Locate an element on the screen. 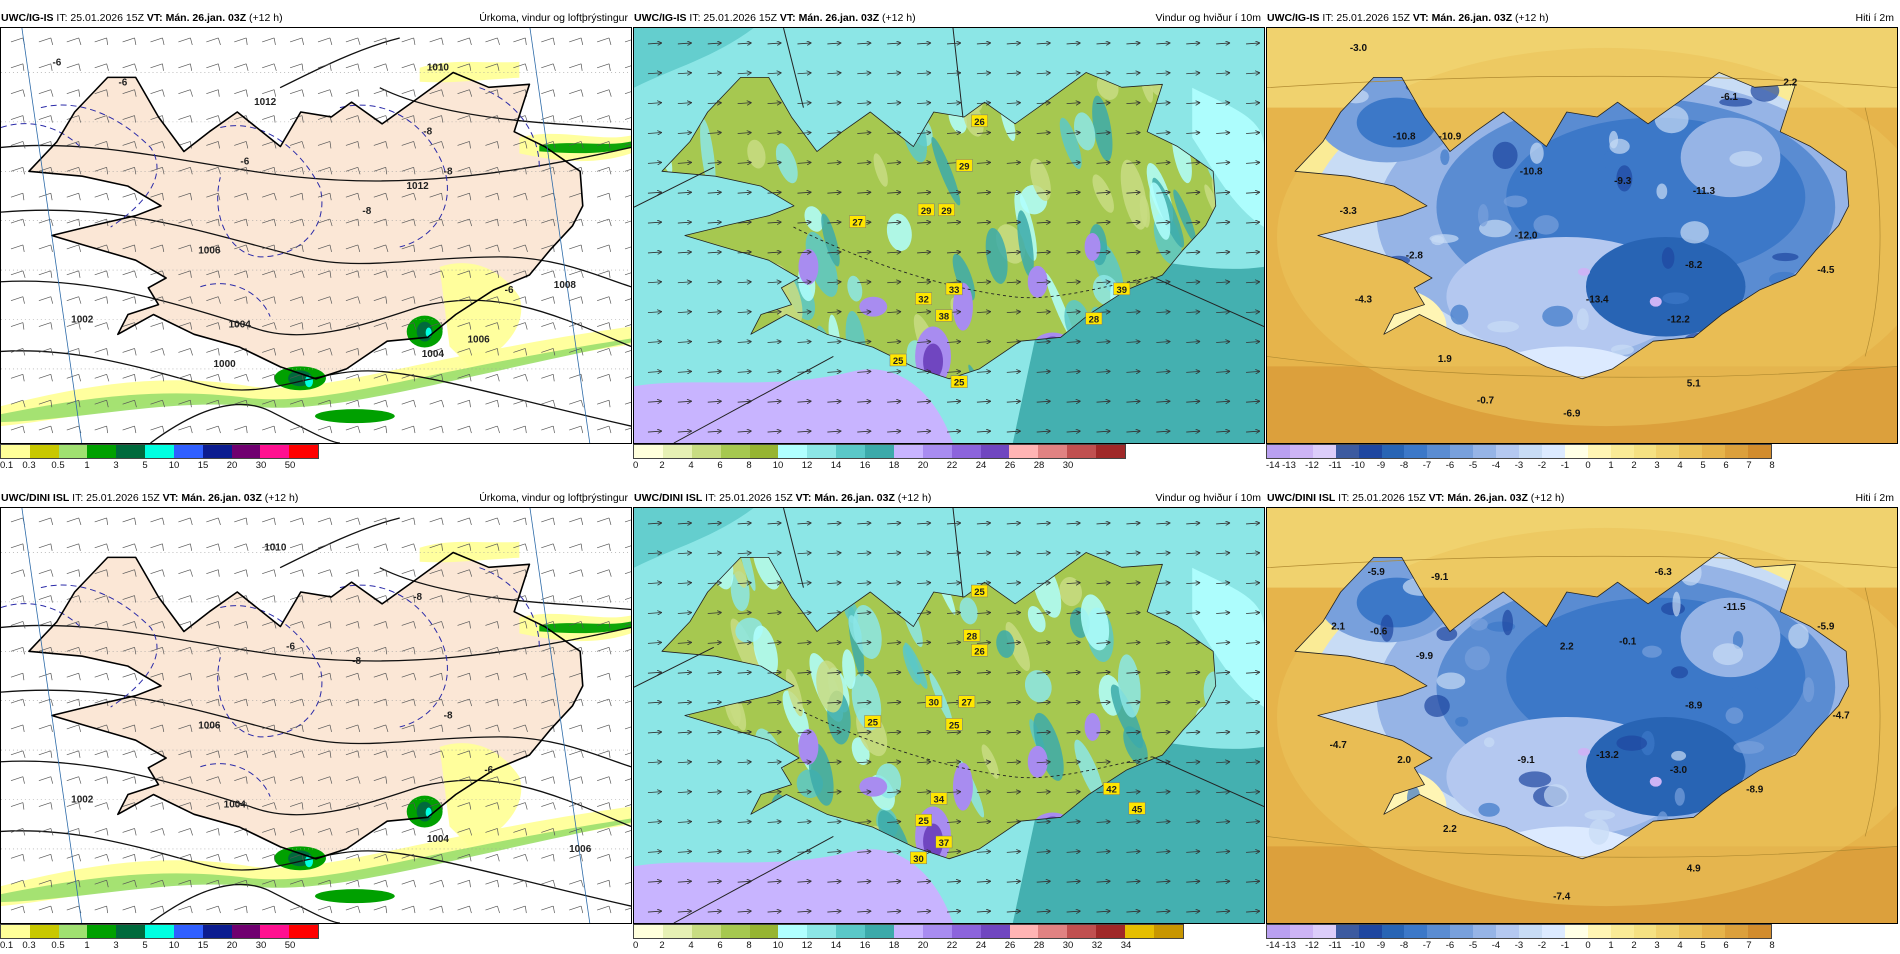 The width and height of the screenshot is (1900, 954). precip-band is located at coordinates (469, 552).